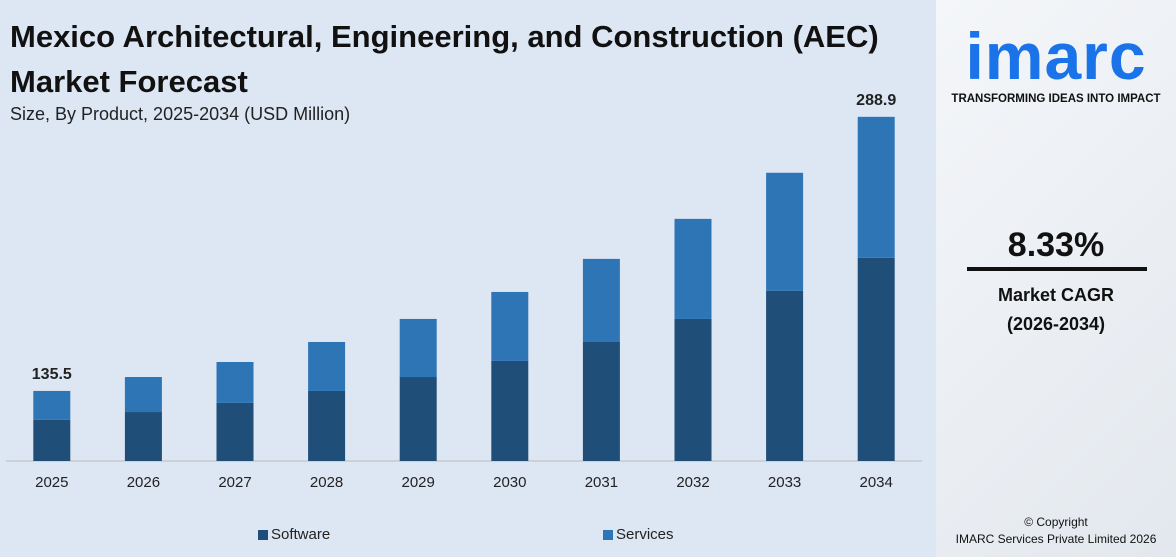 The width and height of the screenshot is (1176, 557). What do you see at coordinates (1056, 245) in the screenshot?
I see `cagr-value: 8.33%` at bounding box center [1056, 245].